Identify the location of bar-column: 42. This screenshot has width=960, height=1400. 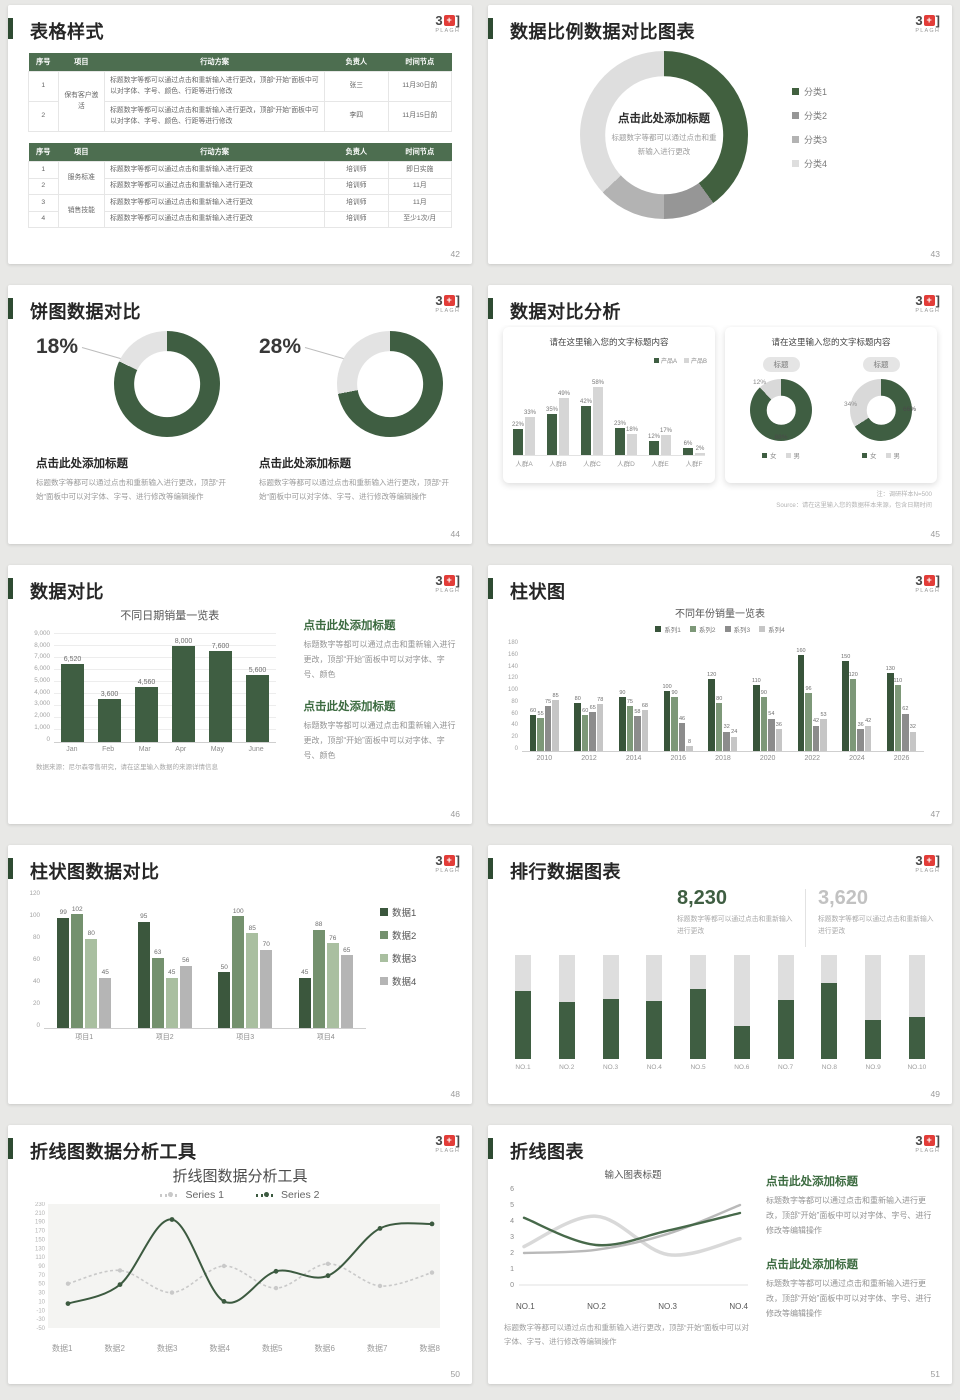
(868, 735).